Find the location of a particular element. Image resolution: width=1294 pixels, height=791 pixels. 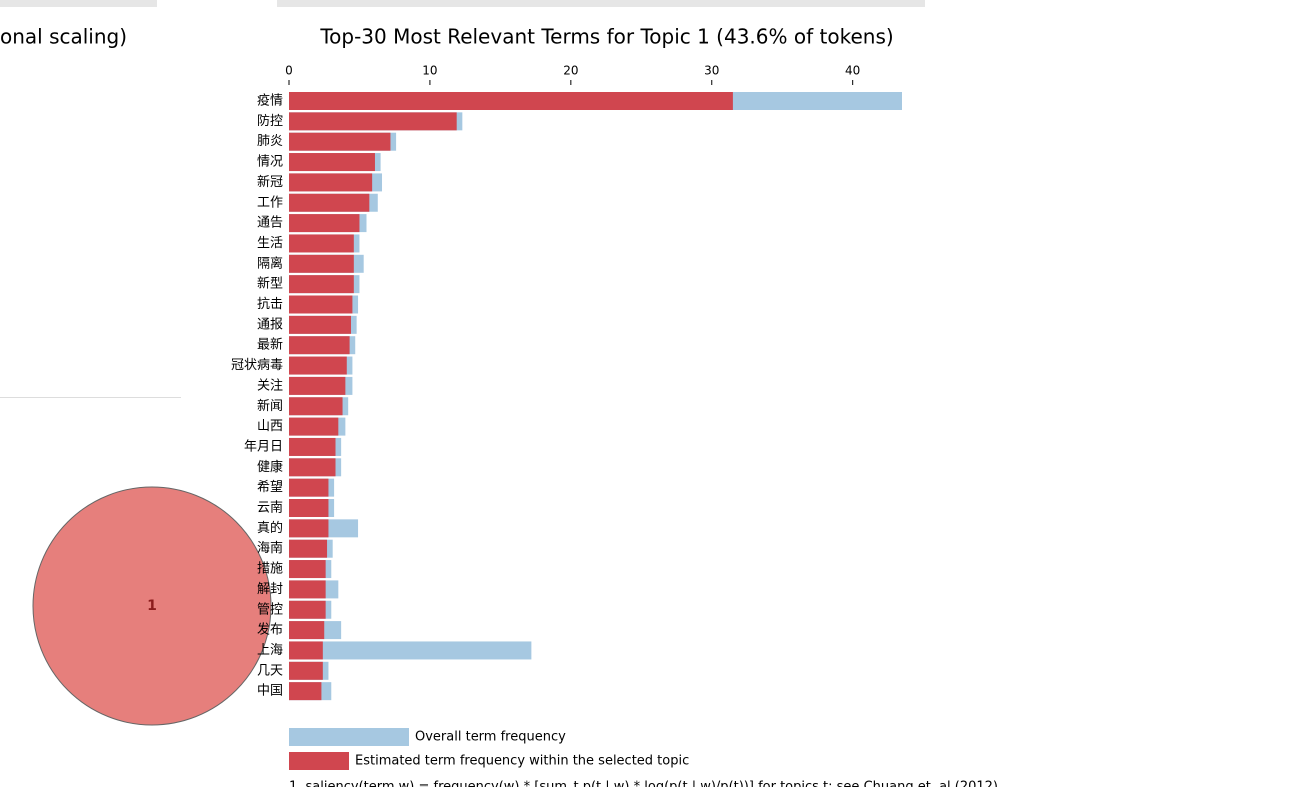

x-tick-label: 20 is located at coordinates (570, 71).